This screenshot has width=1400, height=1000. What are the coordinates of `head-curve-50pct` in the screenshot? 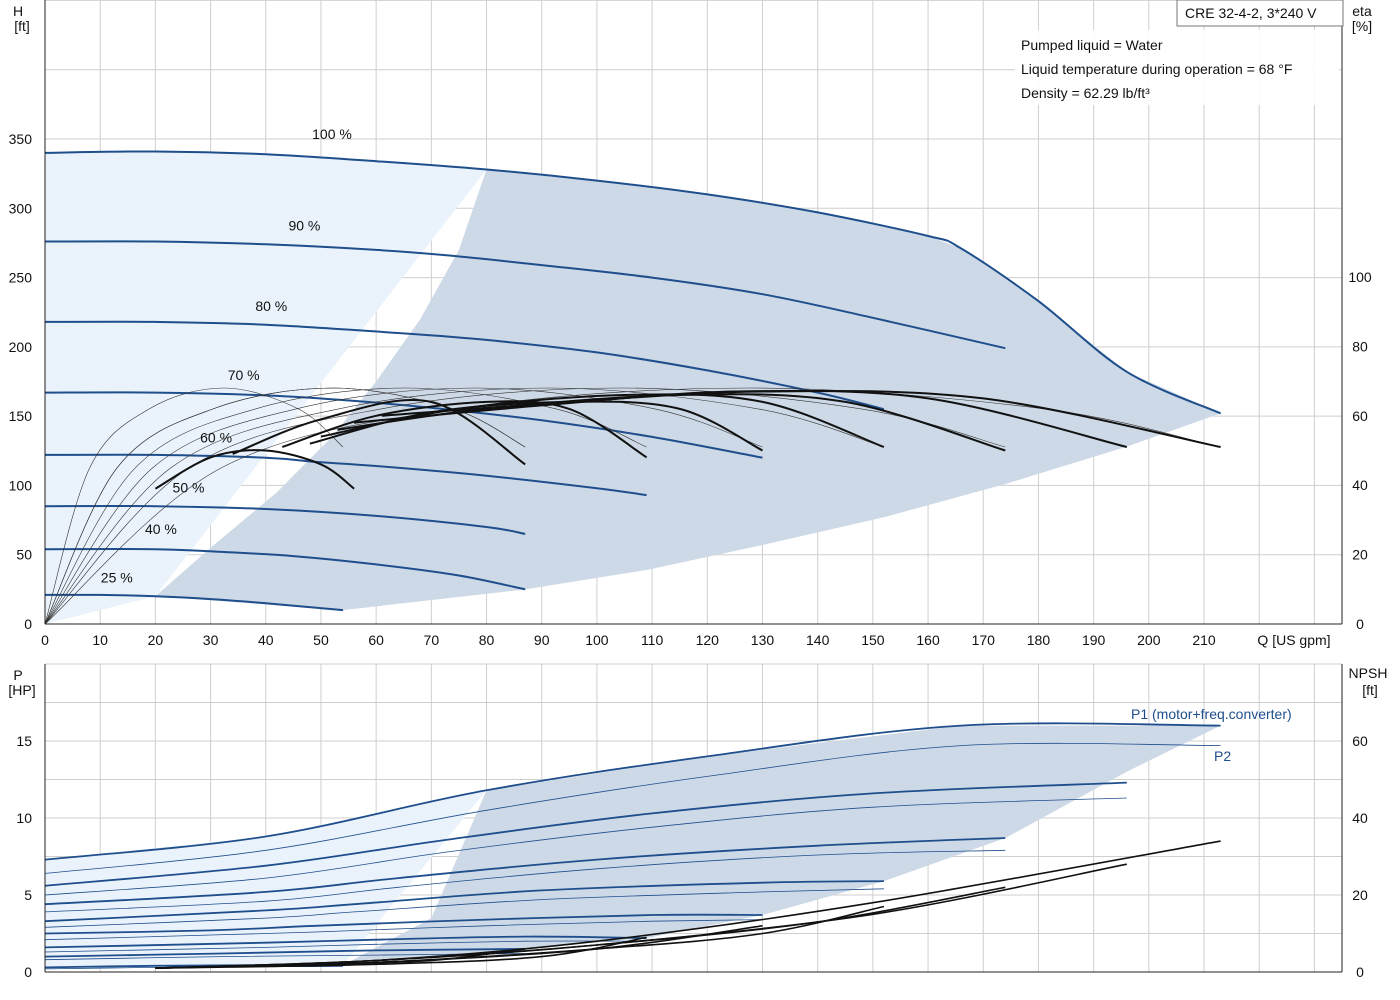 It's located at (285, 520).